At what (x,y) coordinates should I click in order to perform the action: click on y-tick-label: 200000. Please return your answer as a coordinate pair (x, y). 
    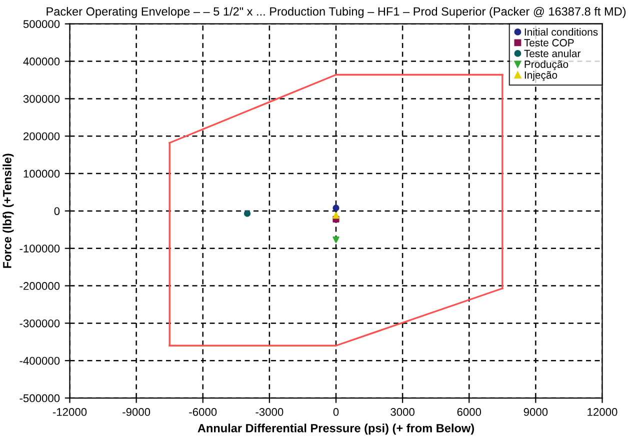
    Looking at the image, I should click on (42, 136).